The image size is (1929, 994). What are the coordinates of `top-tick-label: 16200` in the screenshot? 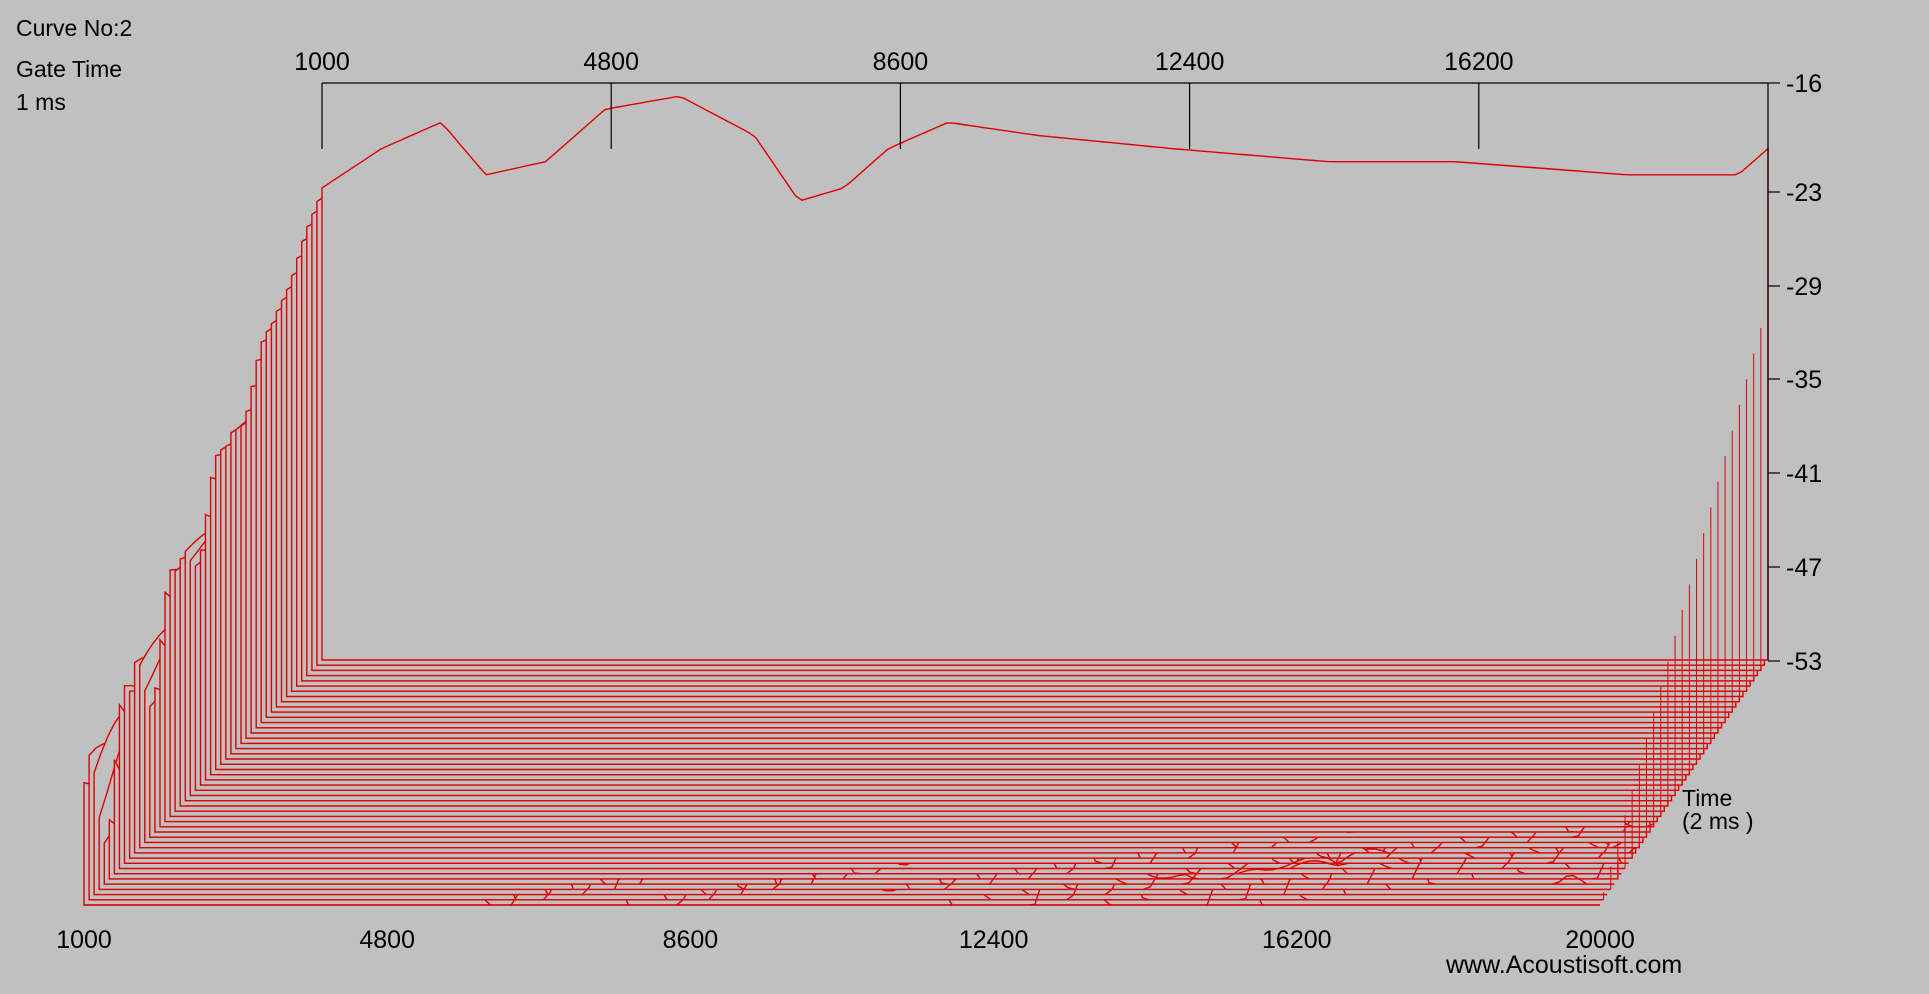 It's located at (1479, 62).